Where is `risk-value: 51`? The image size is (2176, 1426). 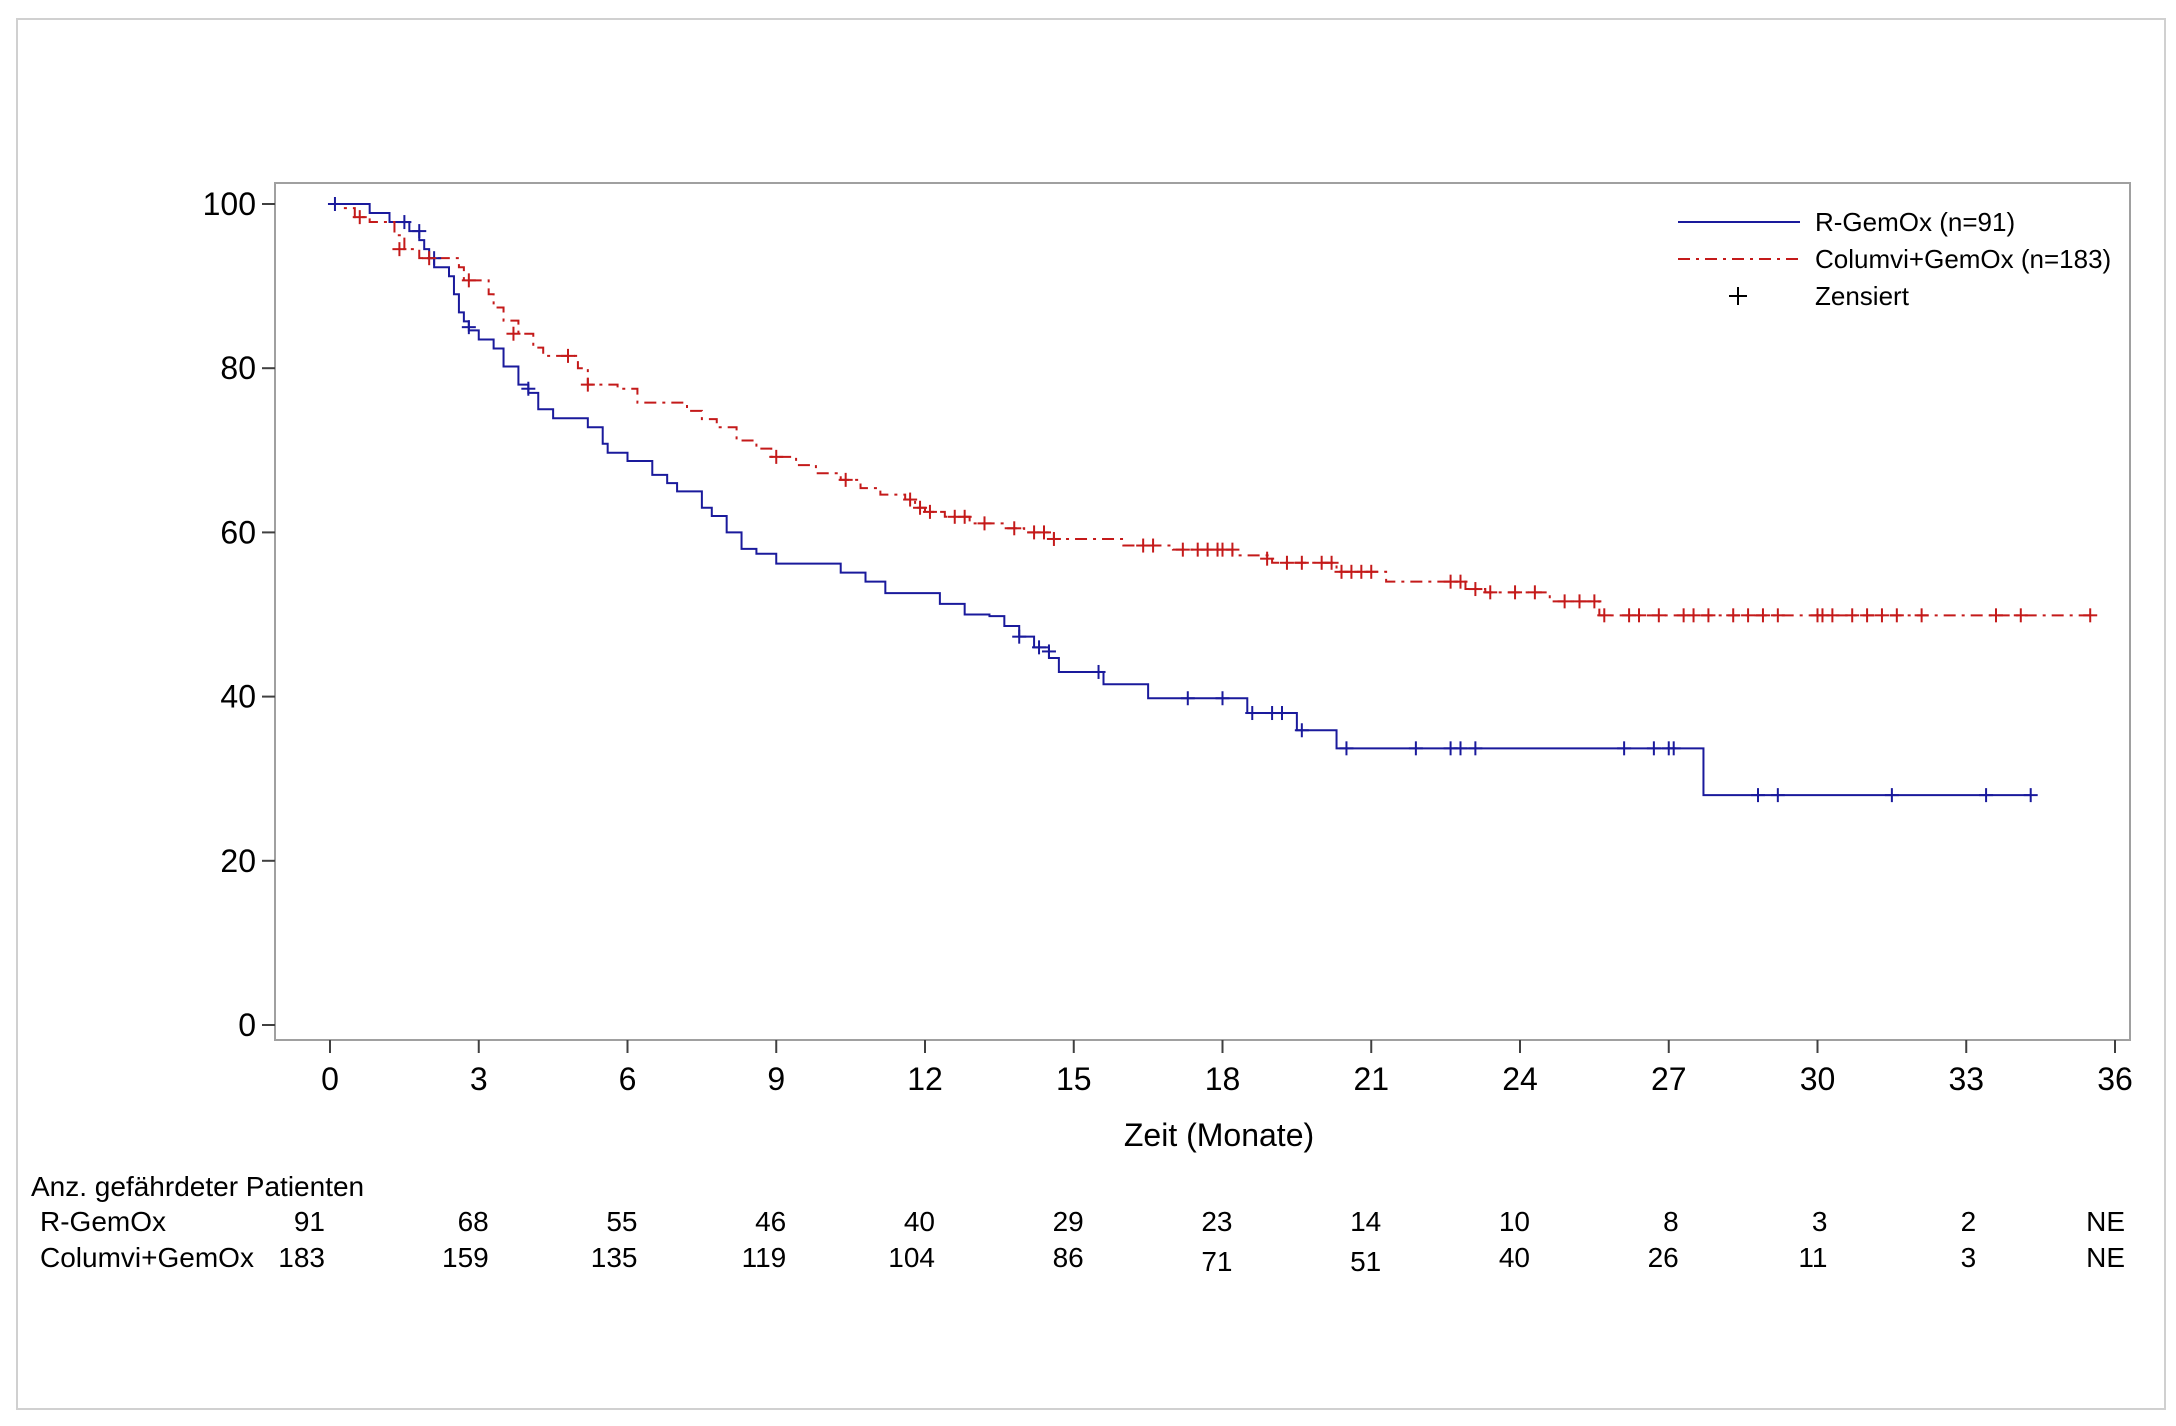
risk-value: 51 is located at coordinates (1365, 1261).